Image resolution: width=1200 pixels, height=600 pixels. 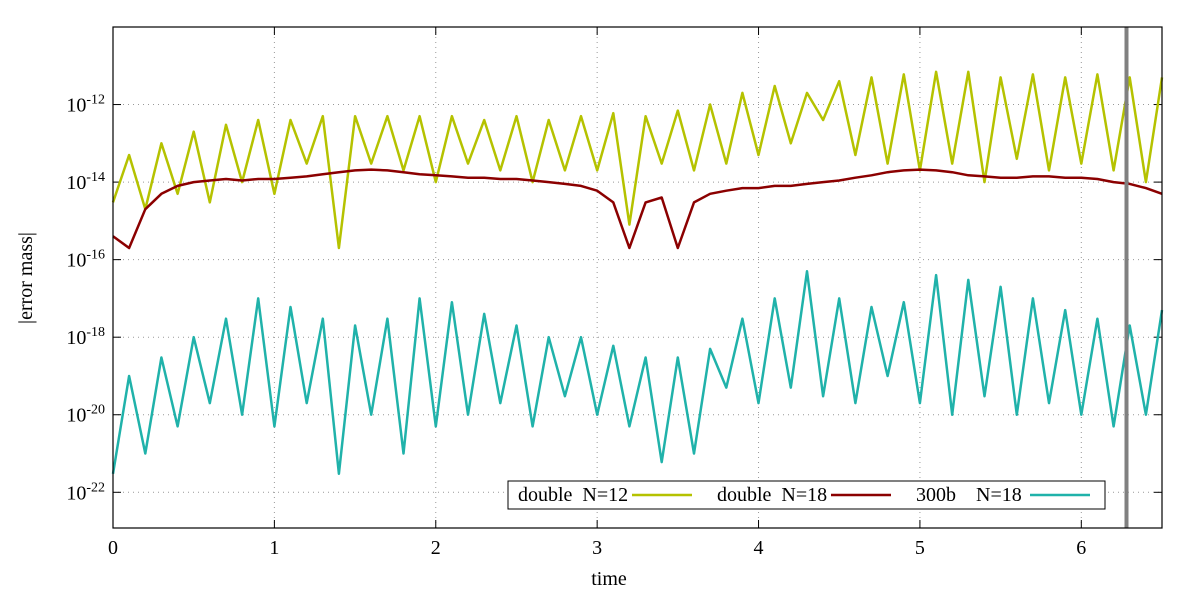 I want to click on legend-label: double N=12, so click(x=573, y=495).